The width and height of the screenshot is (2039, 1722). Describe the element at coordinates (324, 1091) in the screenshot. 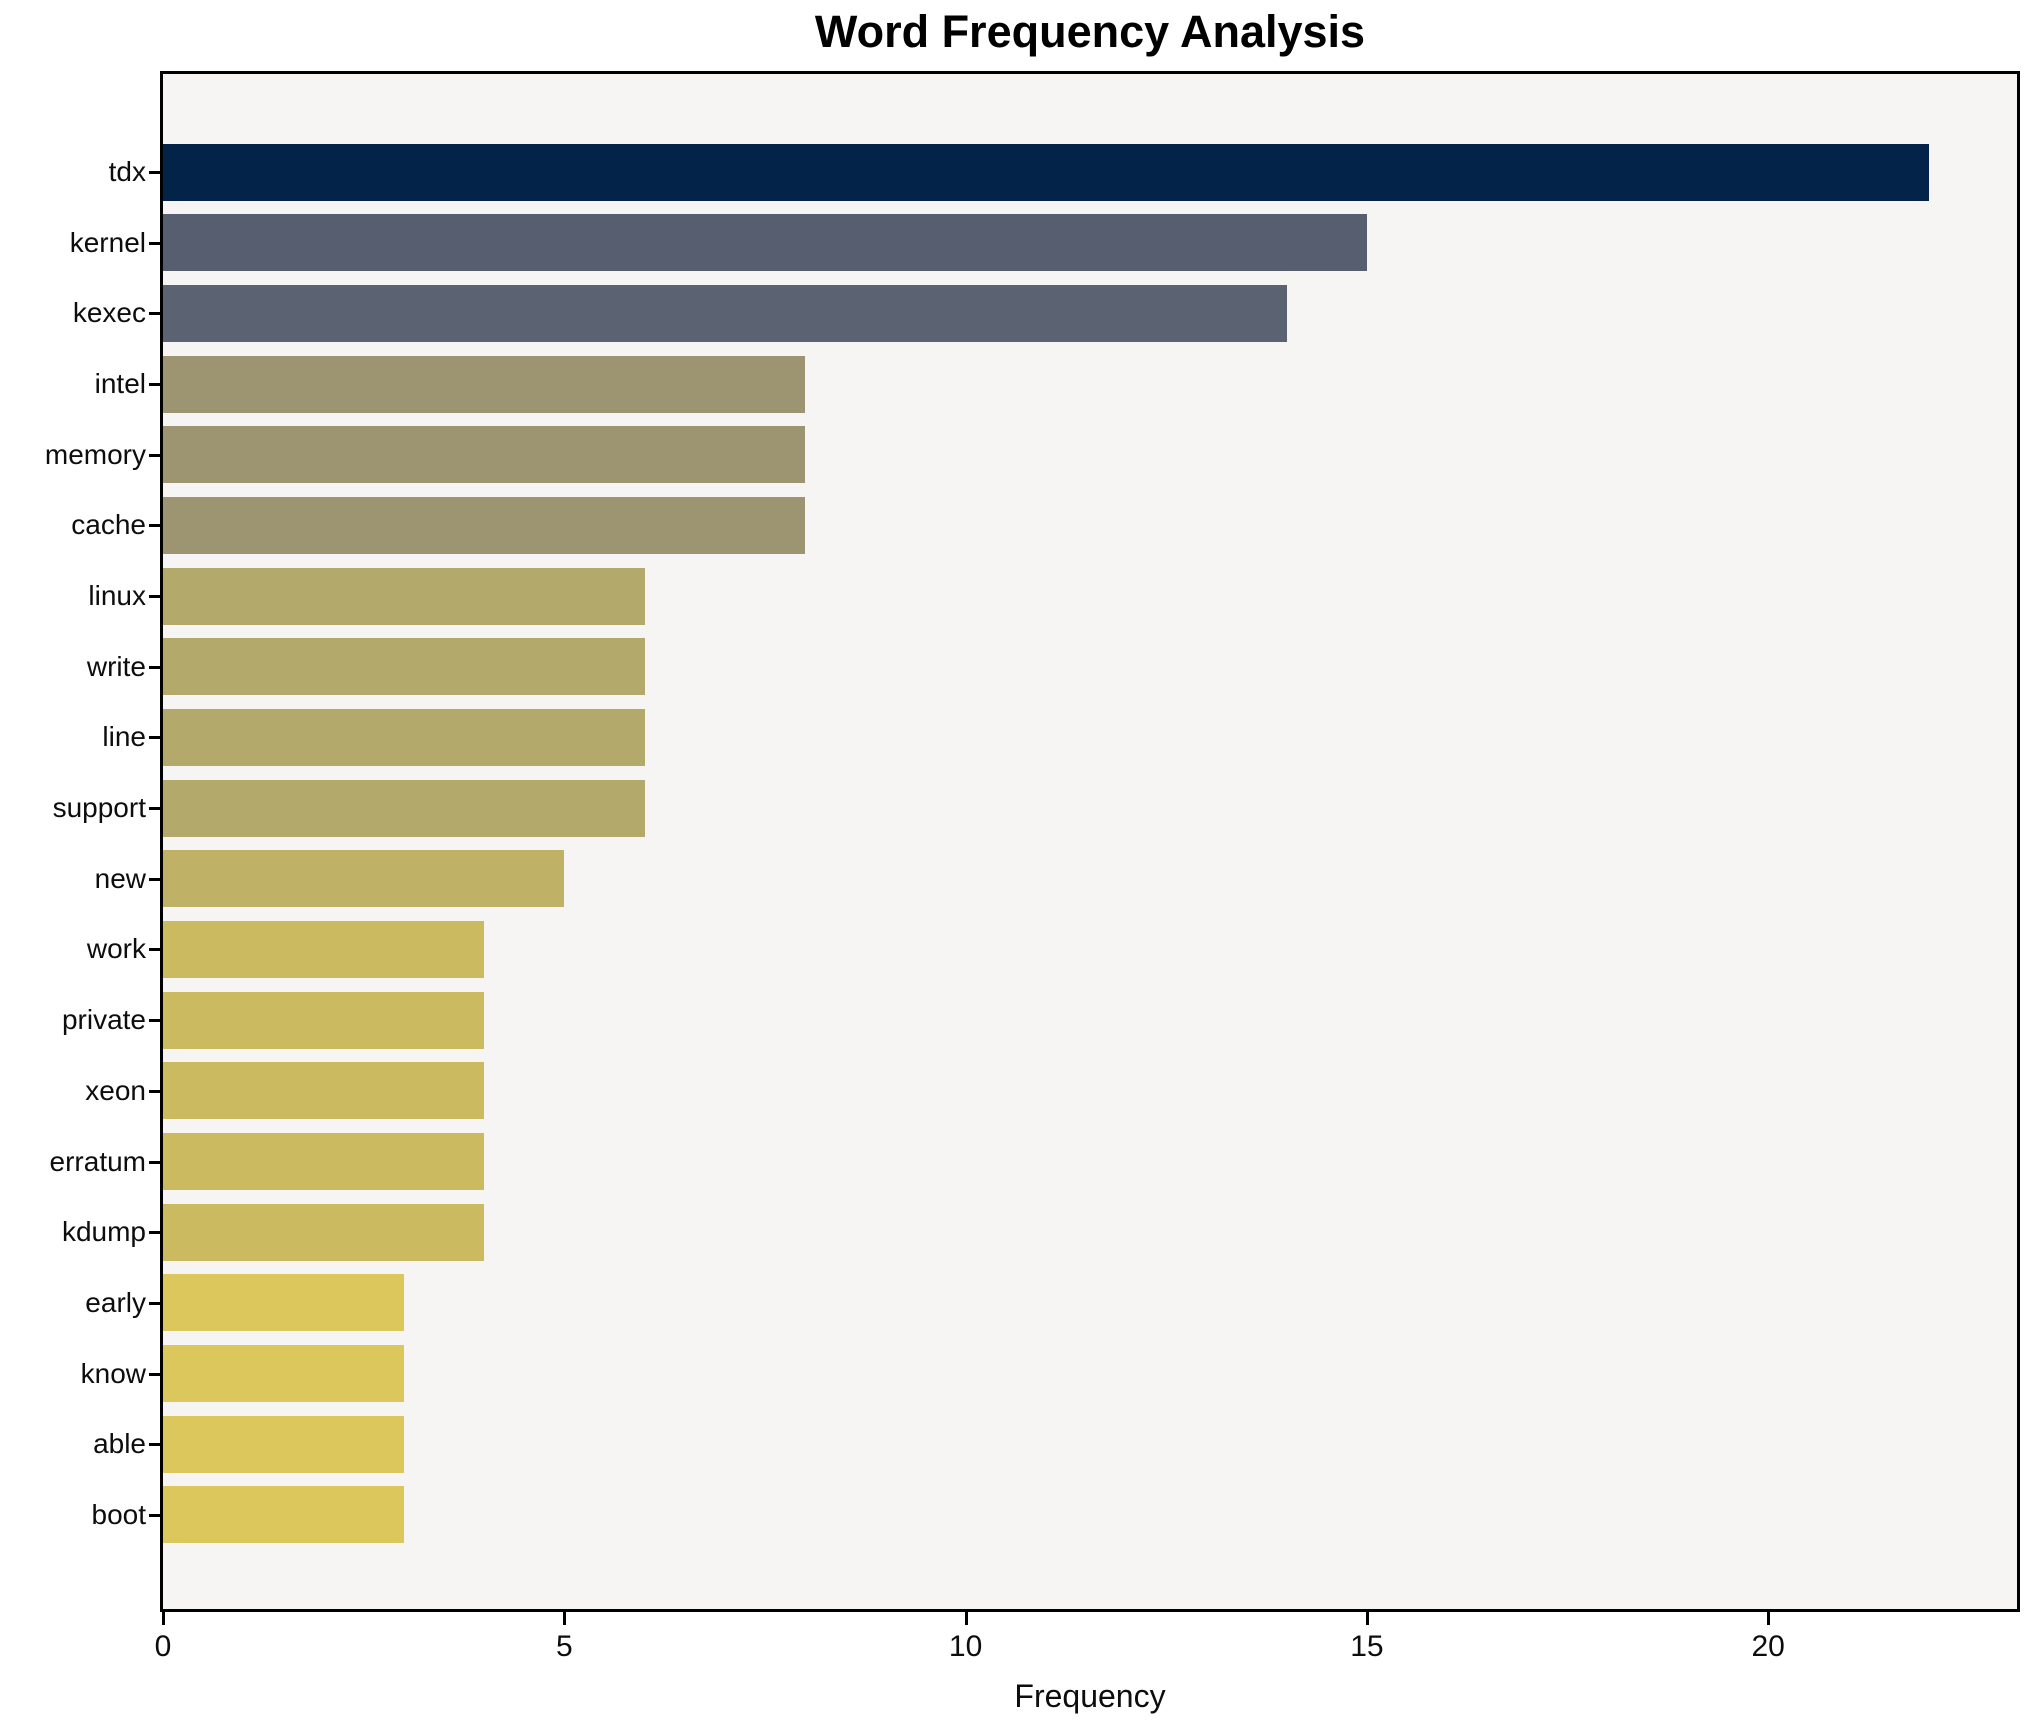

I see `bar-xeon` at that location.